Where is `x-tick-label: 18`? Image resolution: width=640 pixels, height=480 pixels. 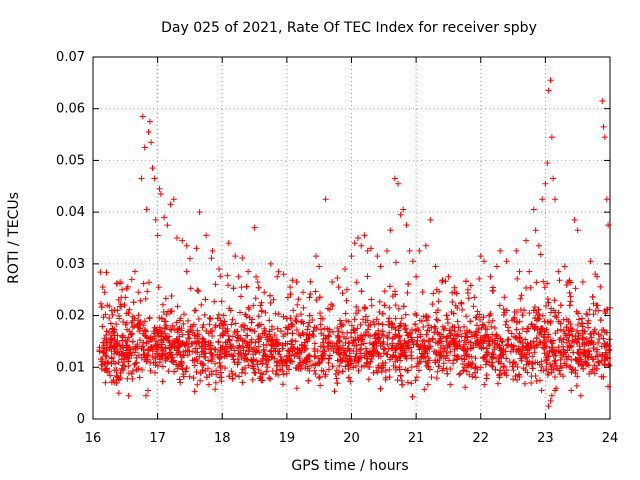 x-tick-label: 18 is located at coordinates (222, 438).